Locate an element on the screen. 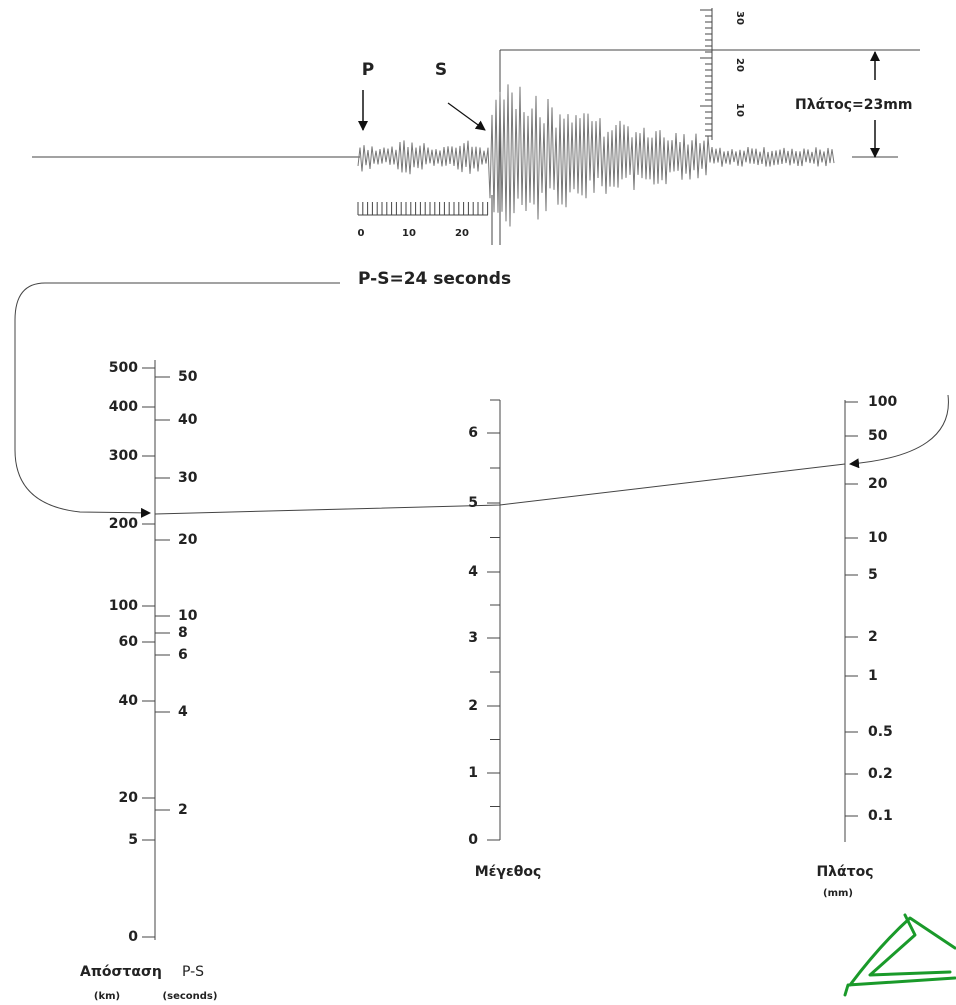  km-tick-label: 500 is located at coordinates (123, 368).